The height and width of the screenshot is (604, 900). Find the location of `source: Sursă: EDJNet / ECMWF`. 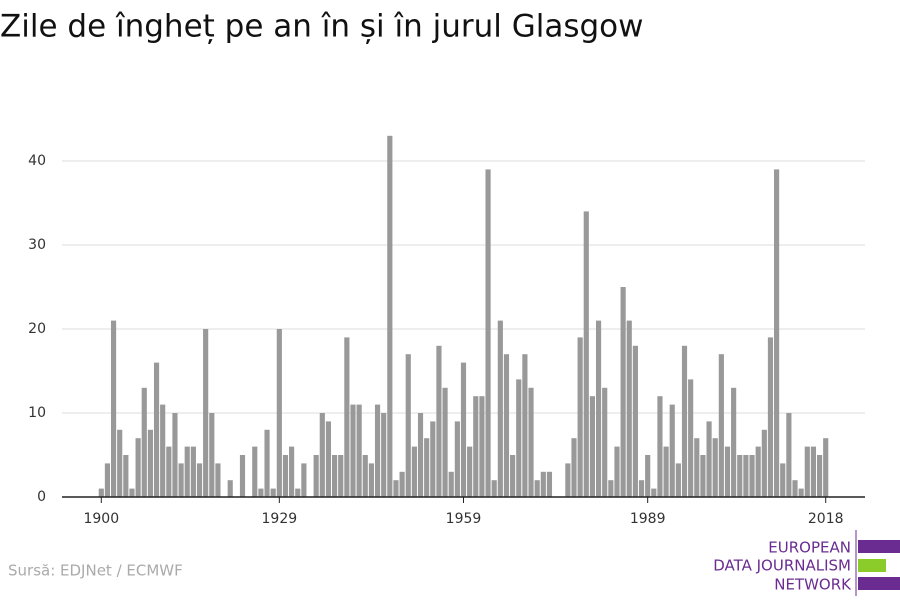

source: Sursă: EDJNet / ECMWF is located at coordinates (95, 571).